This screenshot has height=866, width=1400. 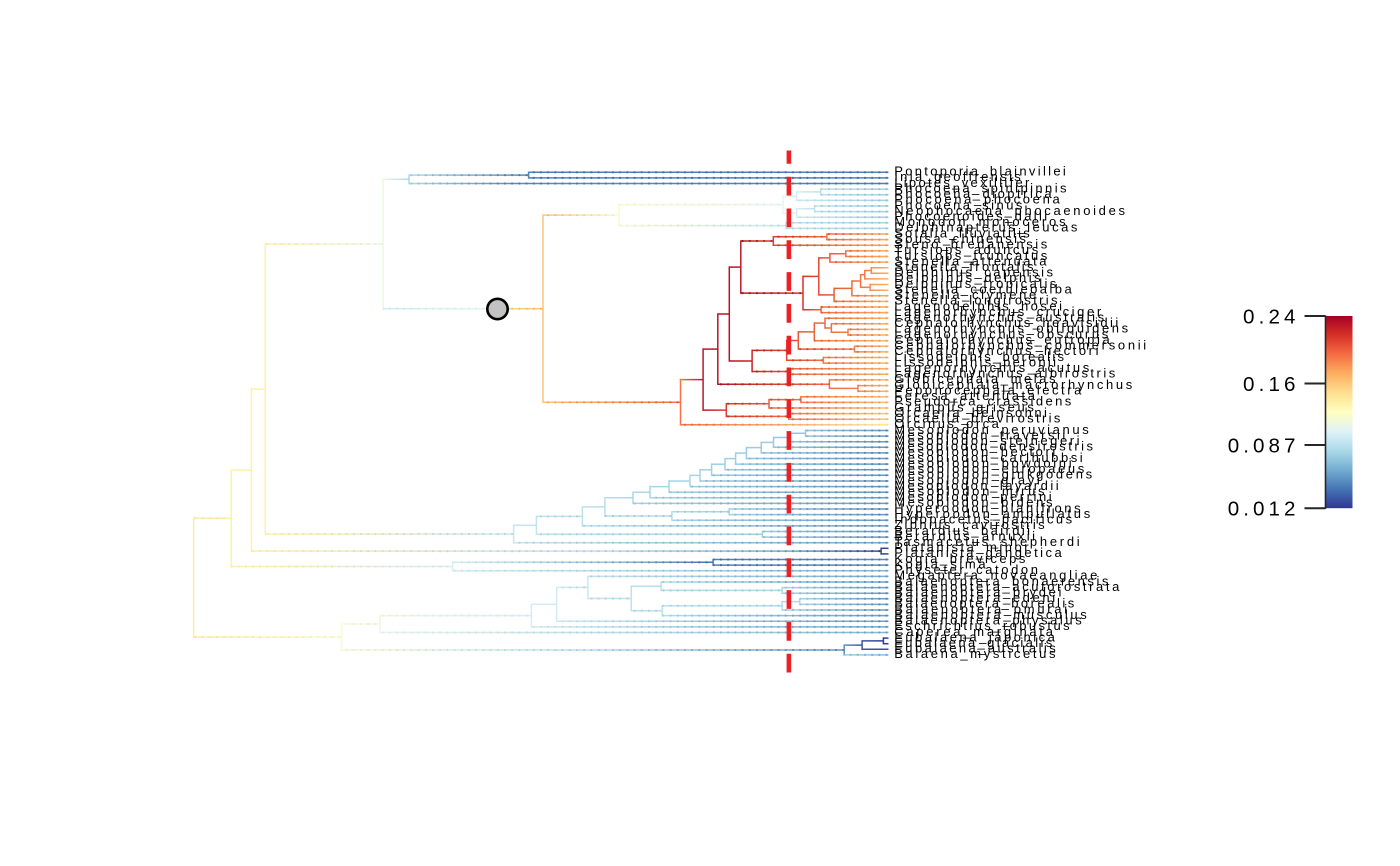 I want to click on svg-text: Cephalorhynchus_eutropia, so click(x=1002, y=339).